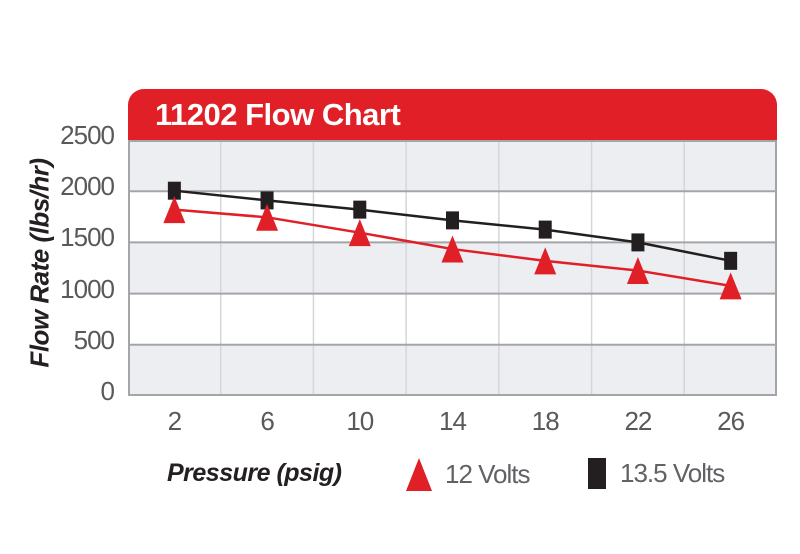 This screenshot has width=800, height=554. I want to click on x-tick-label: 26, so click(731, 421).